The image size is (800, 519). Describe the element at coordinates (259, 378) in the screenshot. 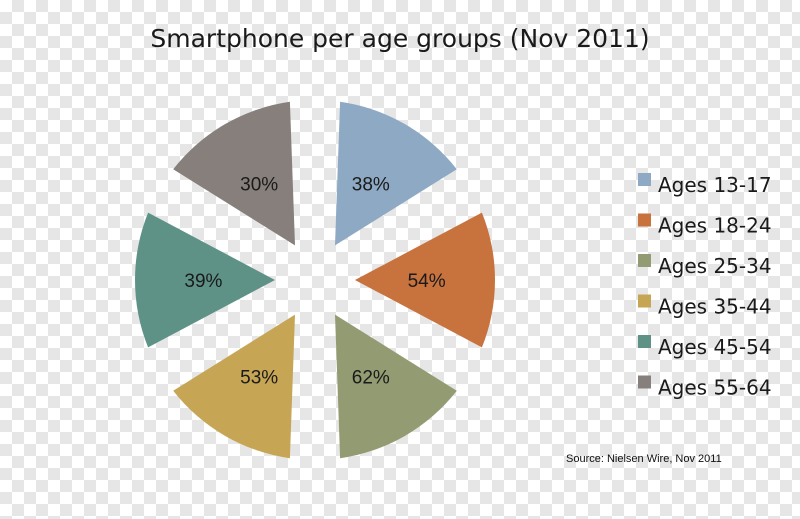

I see `slice-label-ages-35-44: 53%` at that location.